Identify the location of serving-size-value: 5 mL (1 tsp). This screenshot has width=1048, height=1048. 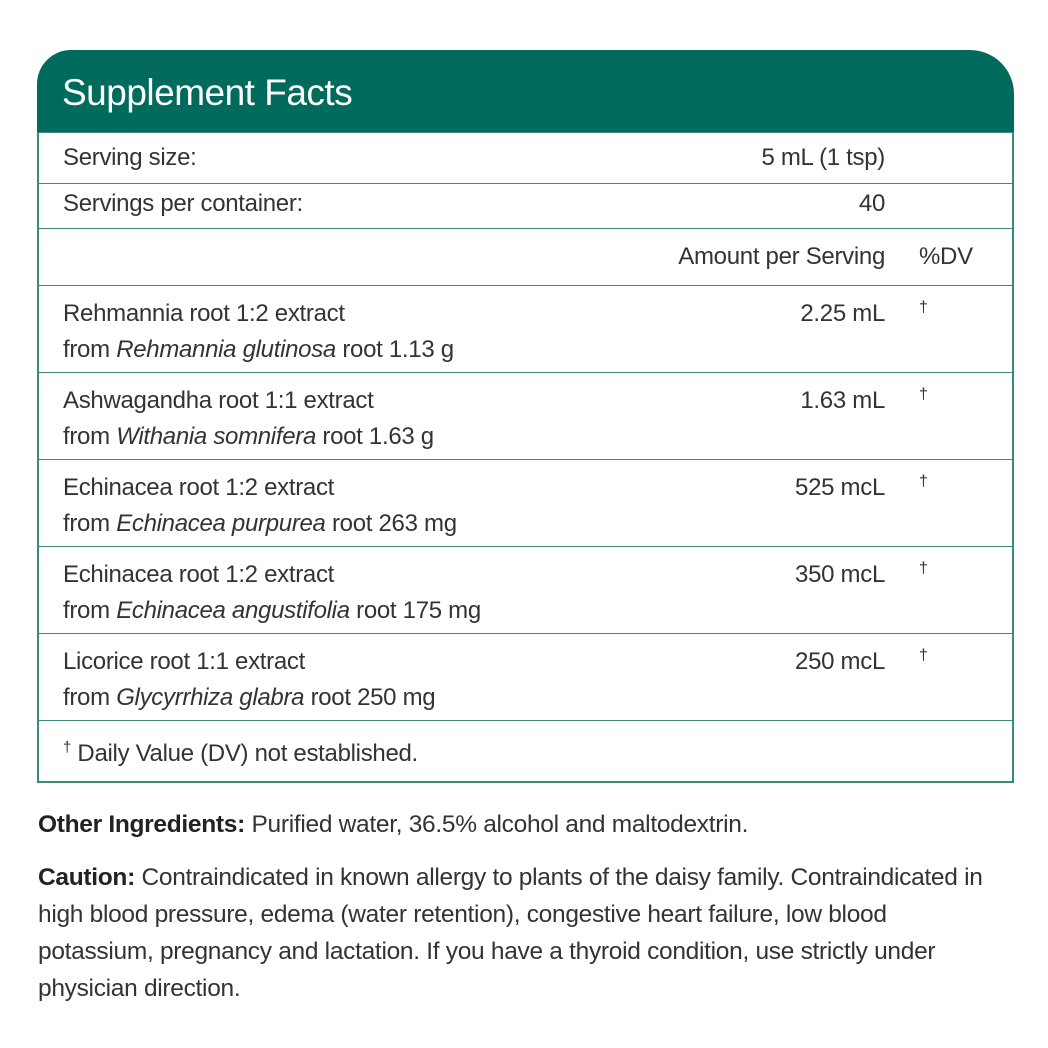
(725, 158).